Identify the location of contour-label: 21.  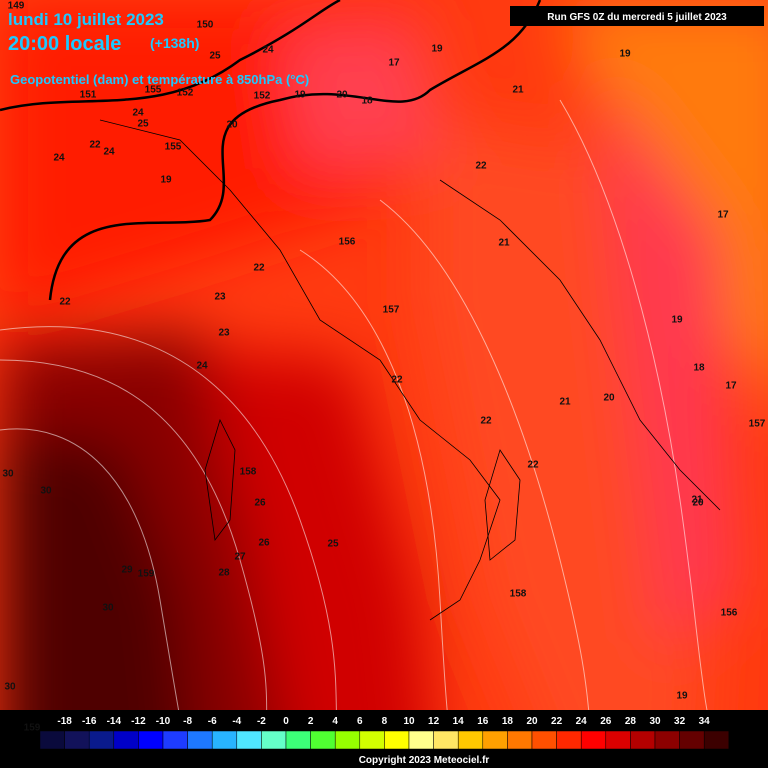
(697, 500).